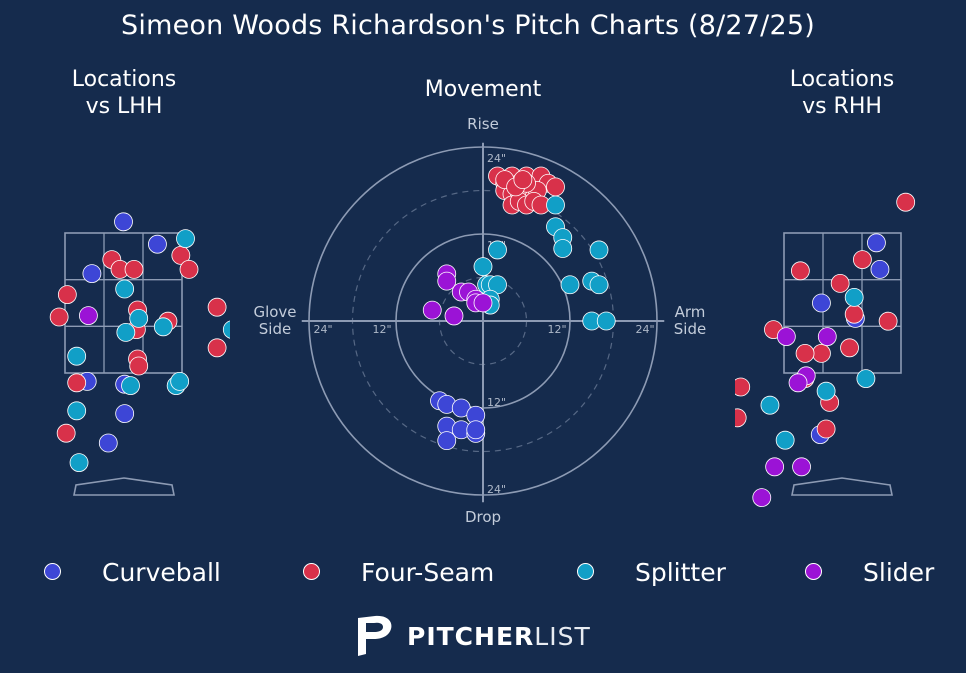 Image resolution: width=966 pixels, height=673 pixels. Describe the element at coordinates (322, 329) in the screenshot. I see `movement-ring-label-24-left: 24"` at that location.